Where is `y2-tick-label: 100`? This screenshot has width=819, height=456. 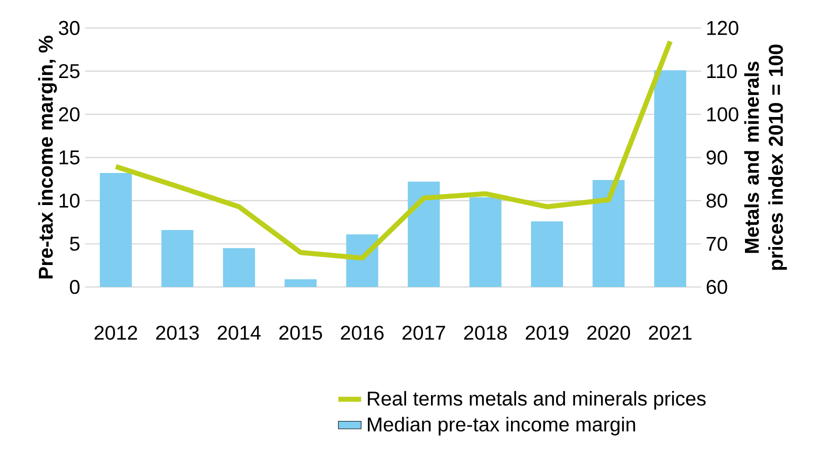 y2-tick-label: 100 is located at coordinates (722, 114).